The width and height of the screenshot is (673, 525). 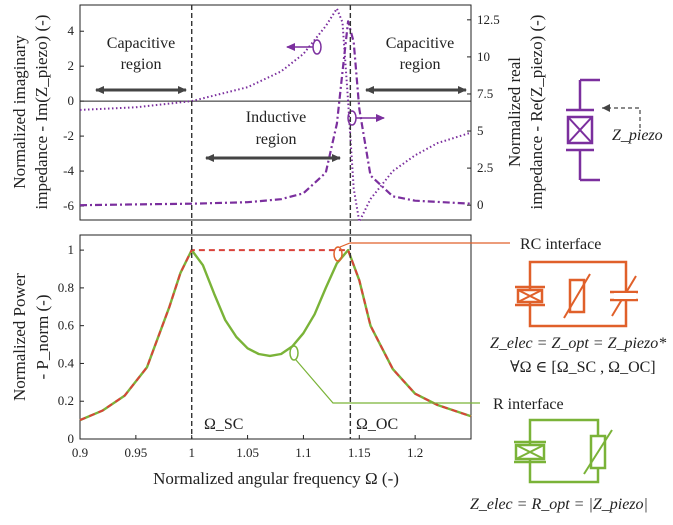 I want to click on rc-leader, so click(x=421, y=252).